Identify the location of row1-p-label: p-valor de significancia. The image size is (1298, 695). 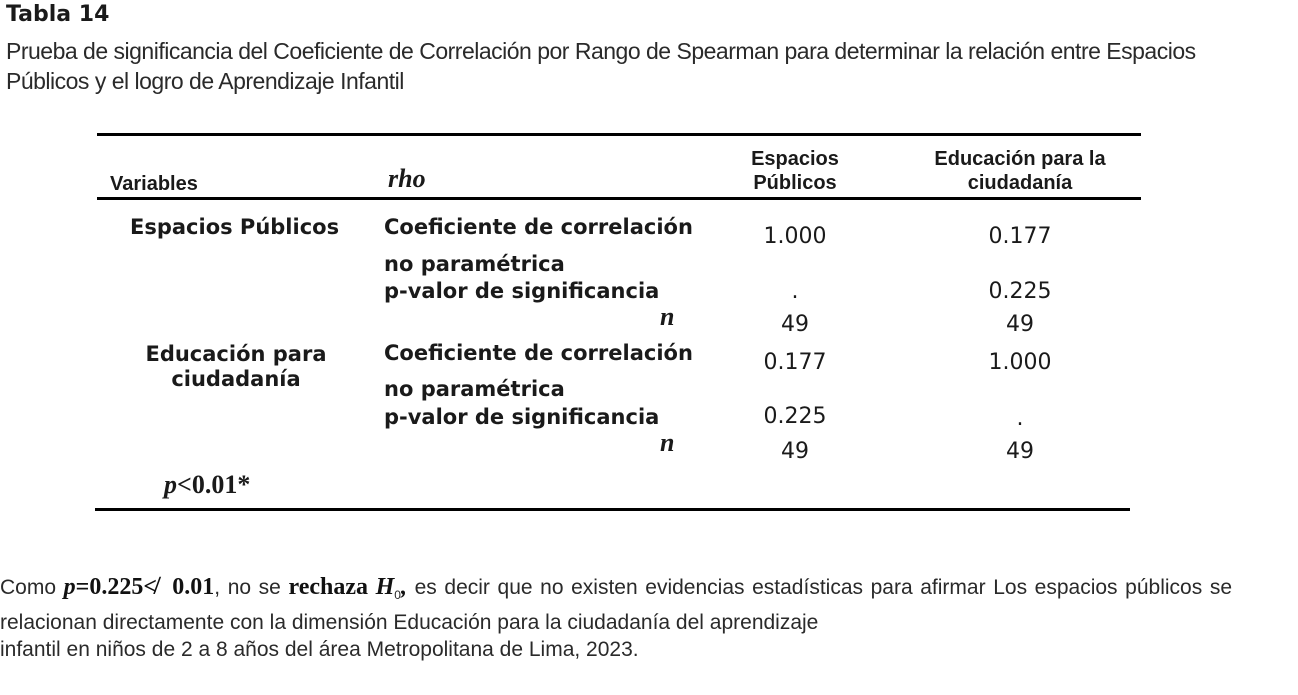
(522, 291).